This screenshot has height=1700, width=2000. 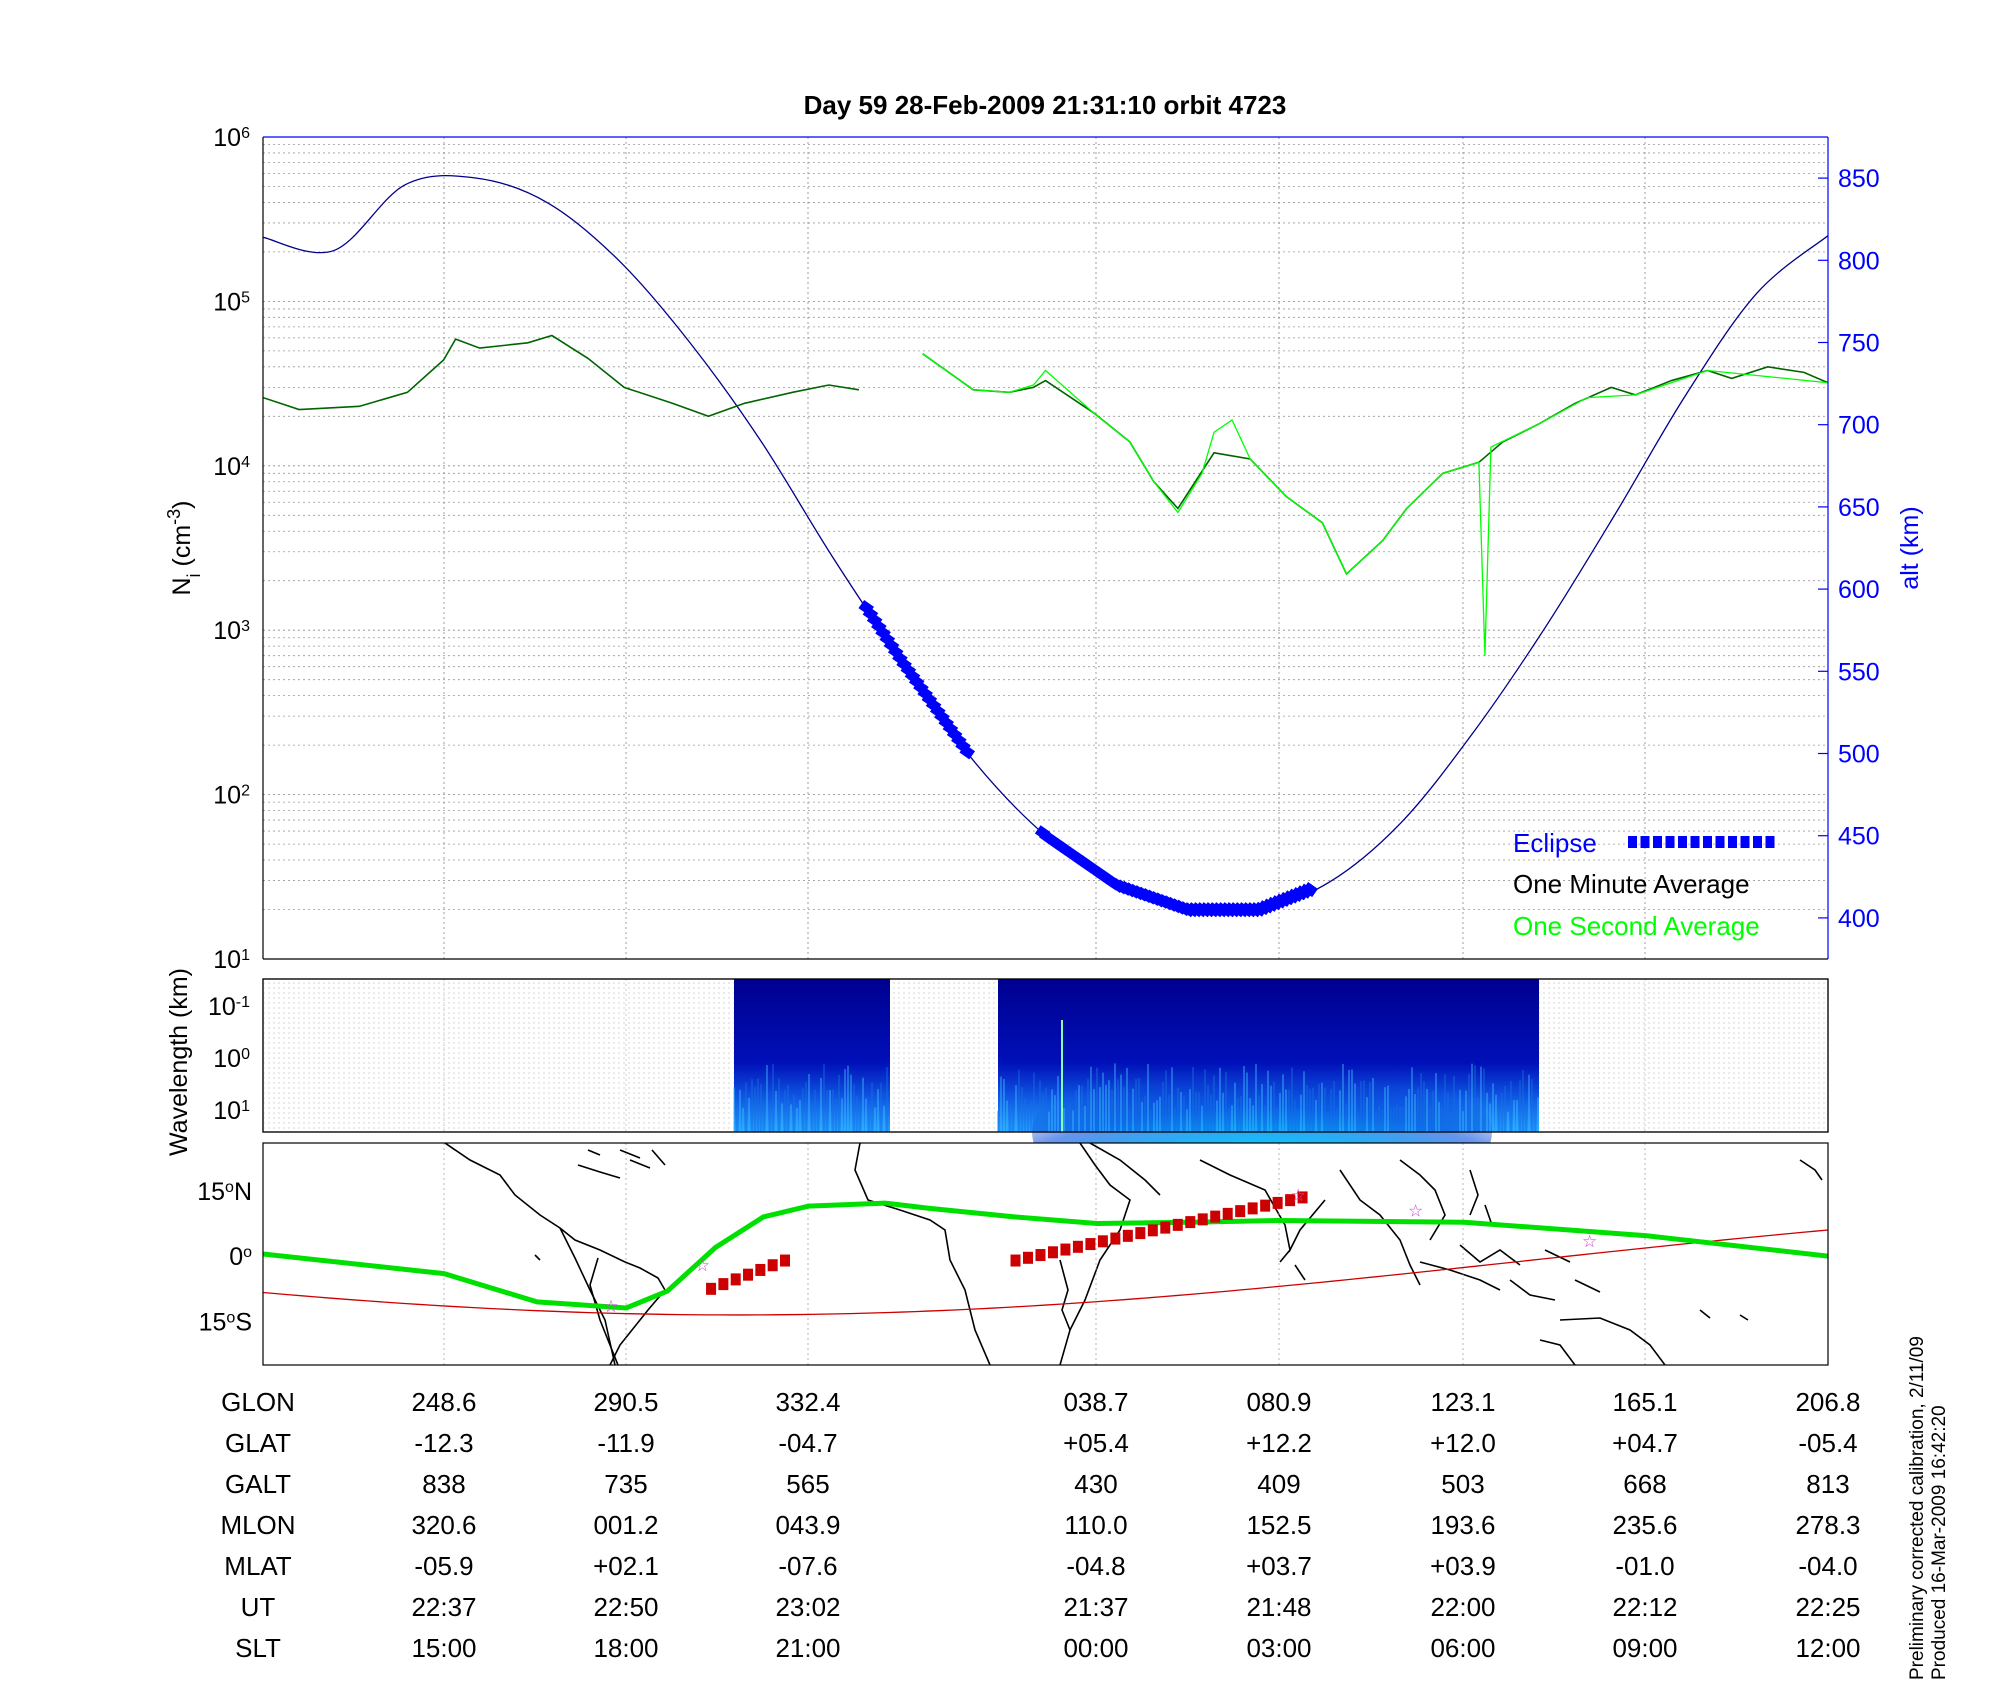 I want to click on table-cell: 110.0, so click(x=1095, y=1525).